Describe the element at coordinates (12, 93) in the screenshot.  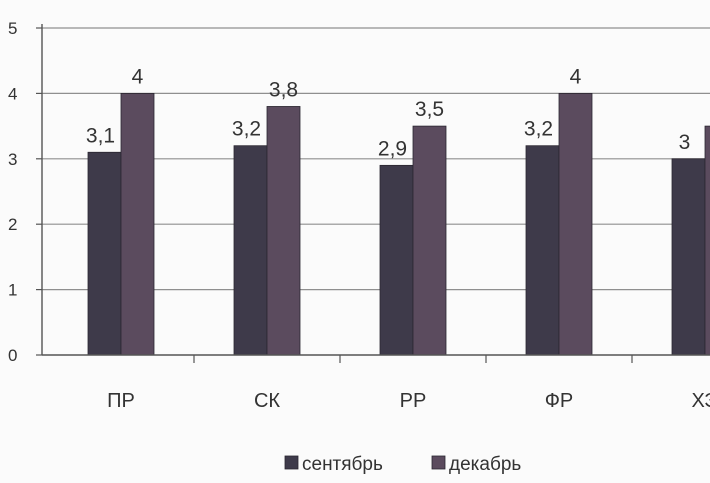
I see `y-tick-label: 4` at that location.